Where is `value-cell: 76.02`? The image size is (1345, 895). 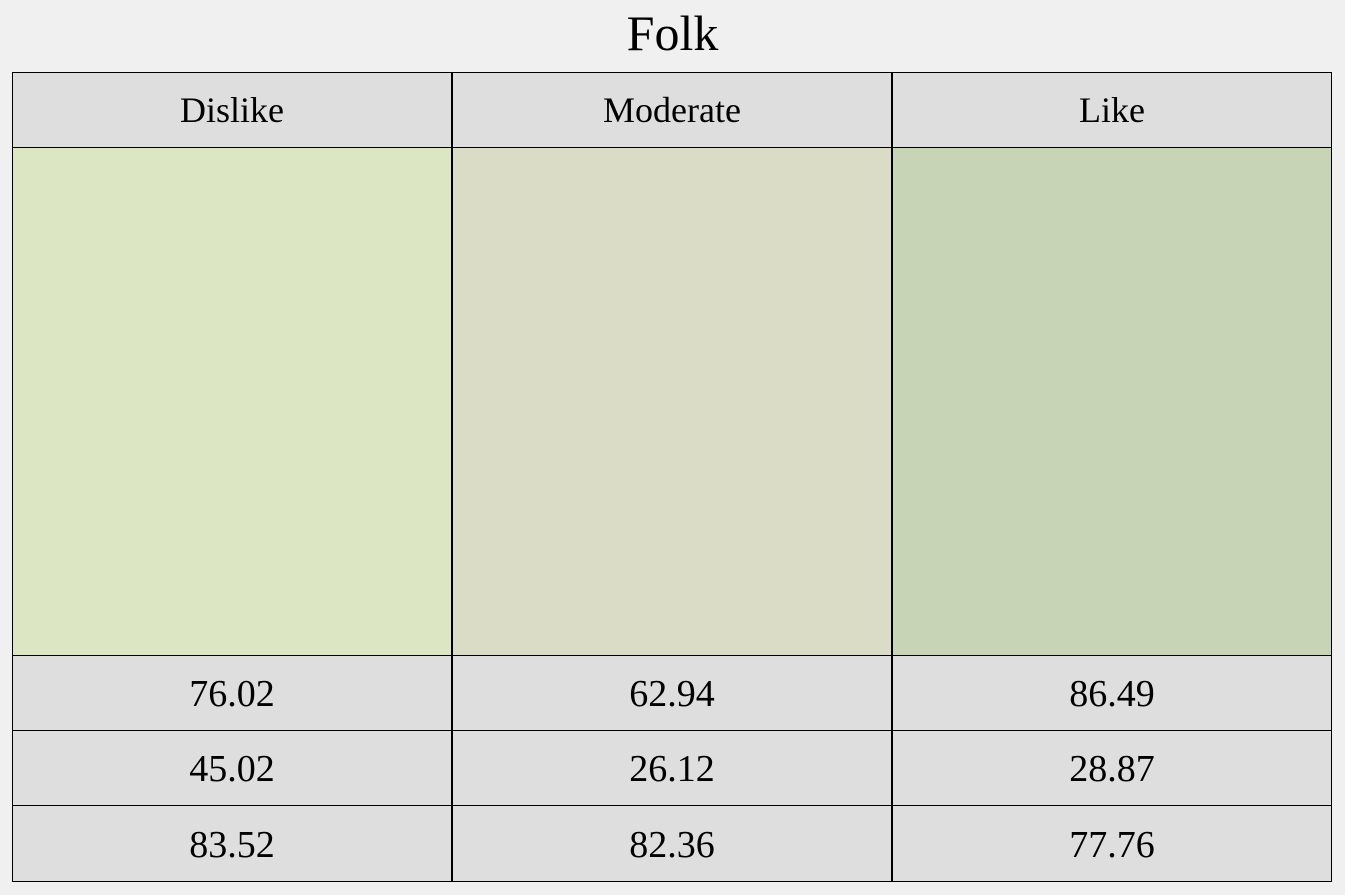
value-cell: 76.02 is located at coordinates (232, 694).